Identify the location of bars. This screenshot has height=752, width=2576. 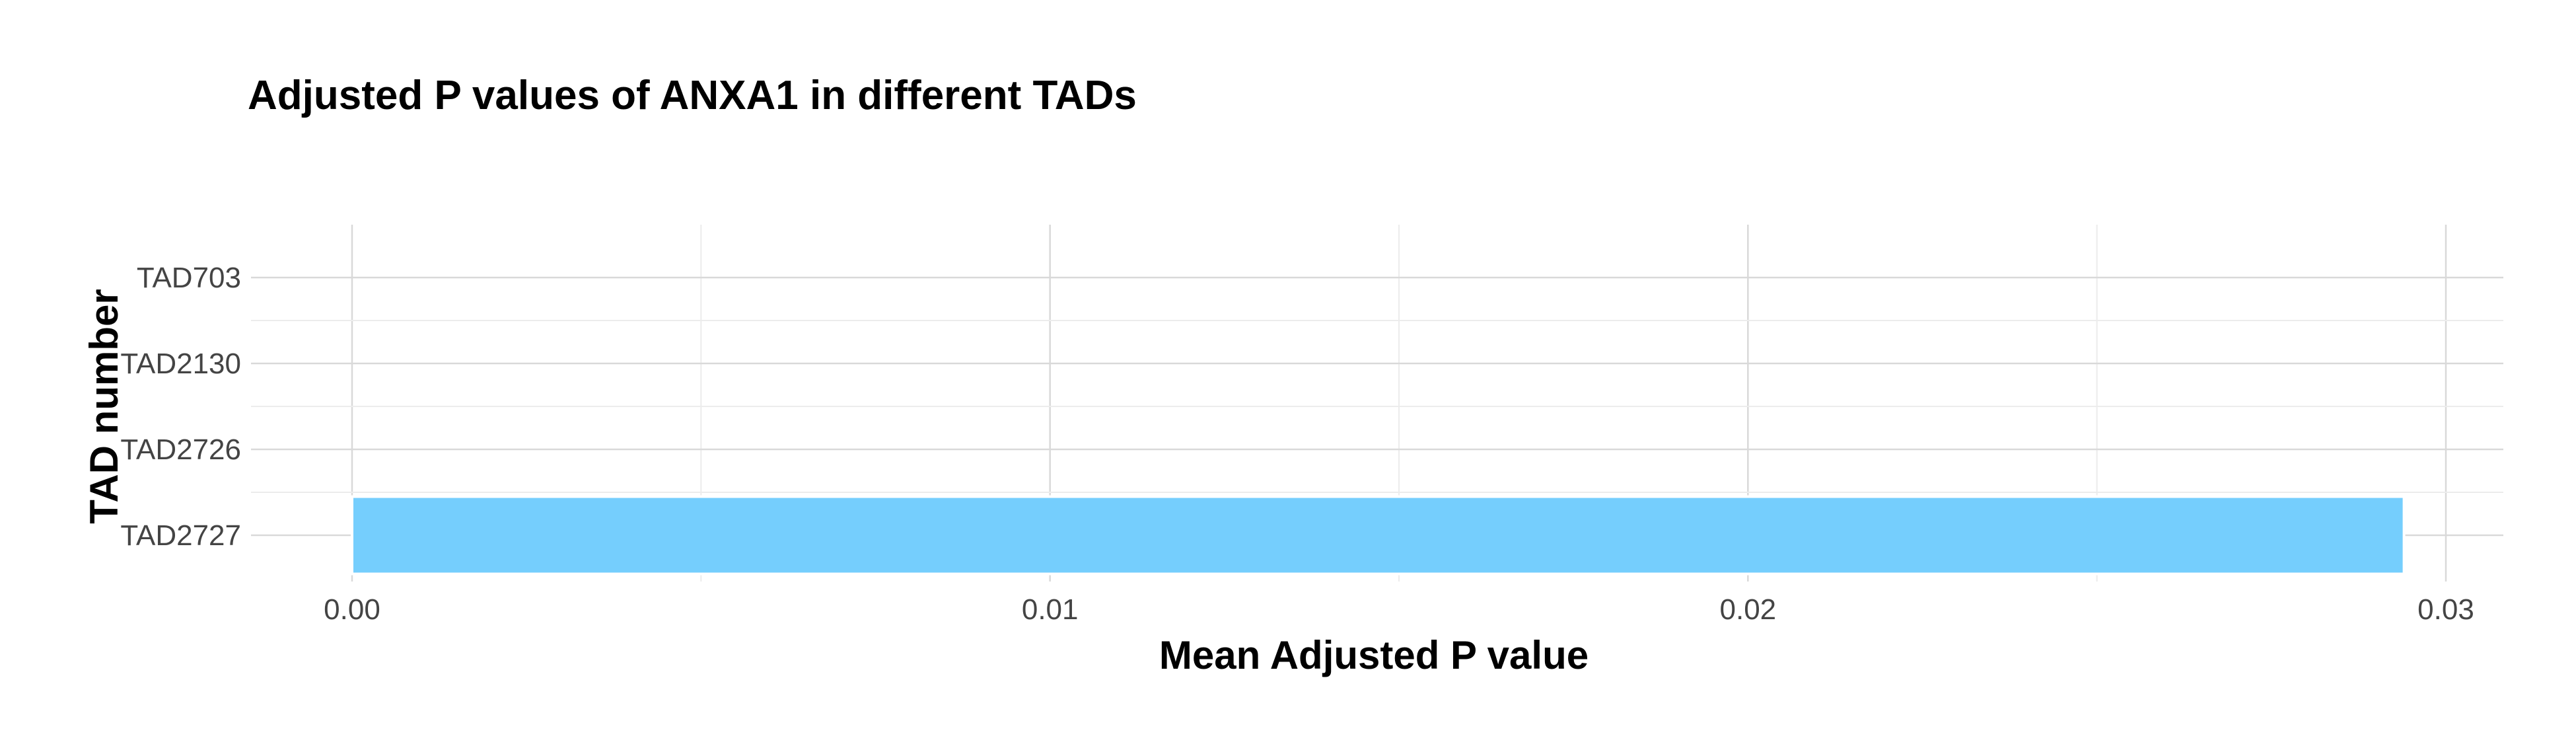
(1379, 535).